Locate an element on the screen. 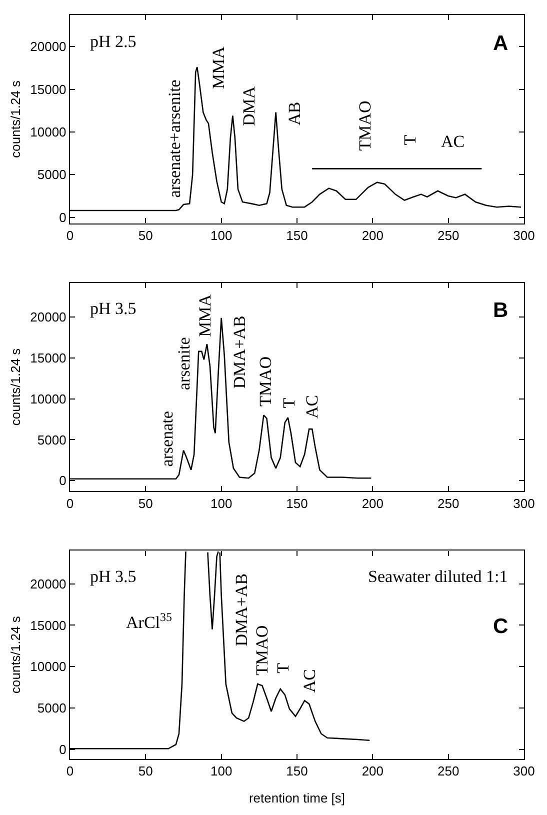  annotation: AB is located at coordinates (294, 114).